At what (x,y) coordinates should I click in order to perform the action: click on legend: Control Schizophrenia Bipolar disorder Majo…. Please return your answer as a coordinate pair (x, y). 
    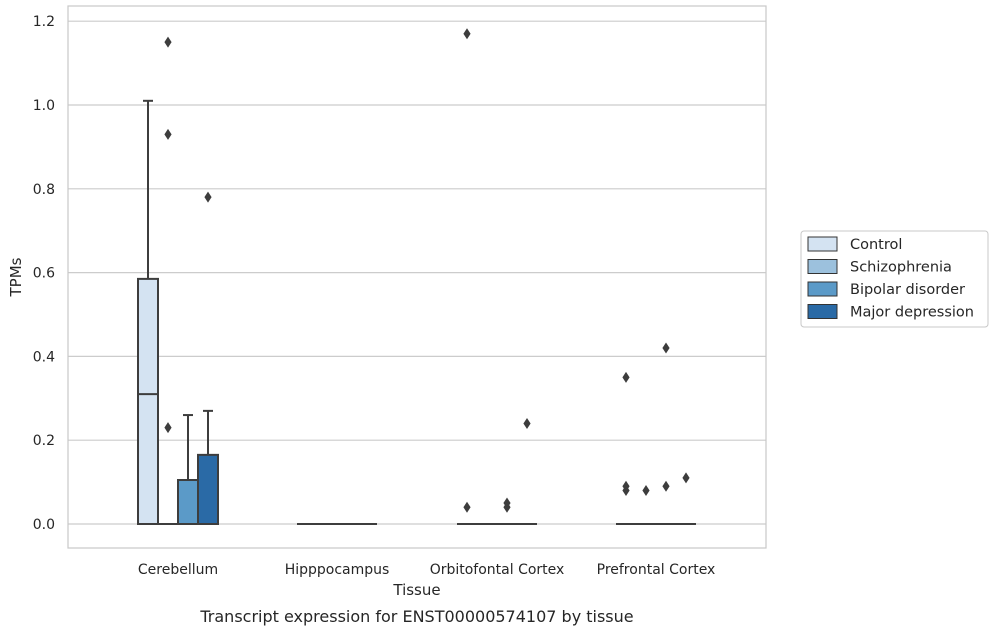
    Looking at the image, I should click on (894, 279).